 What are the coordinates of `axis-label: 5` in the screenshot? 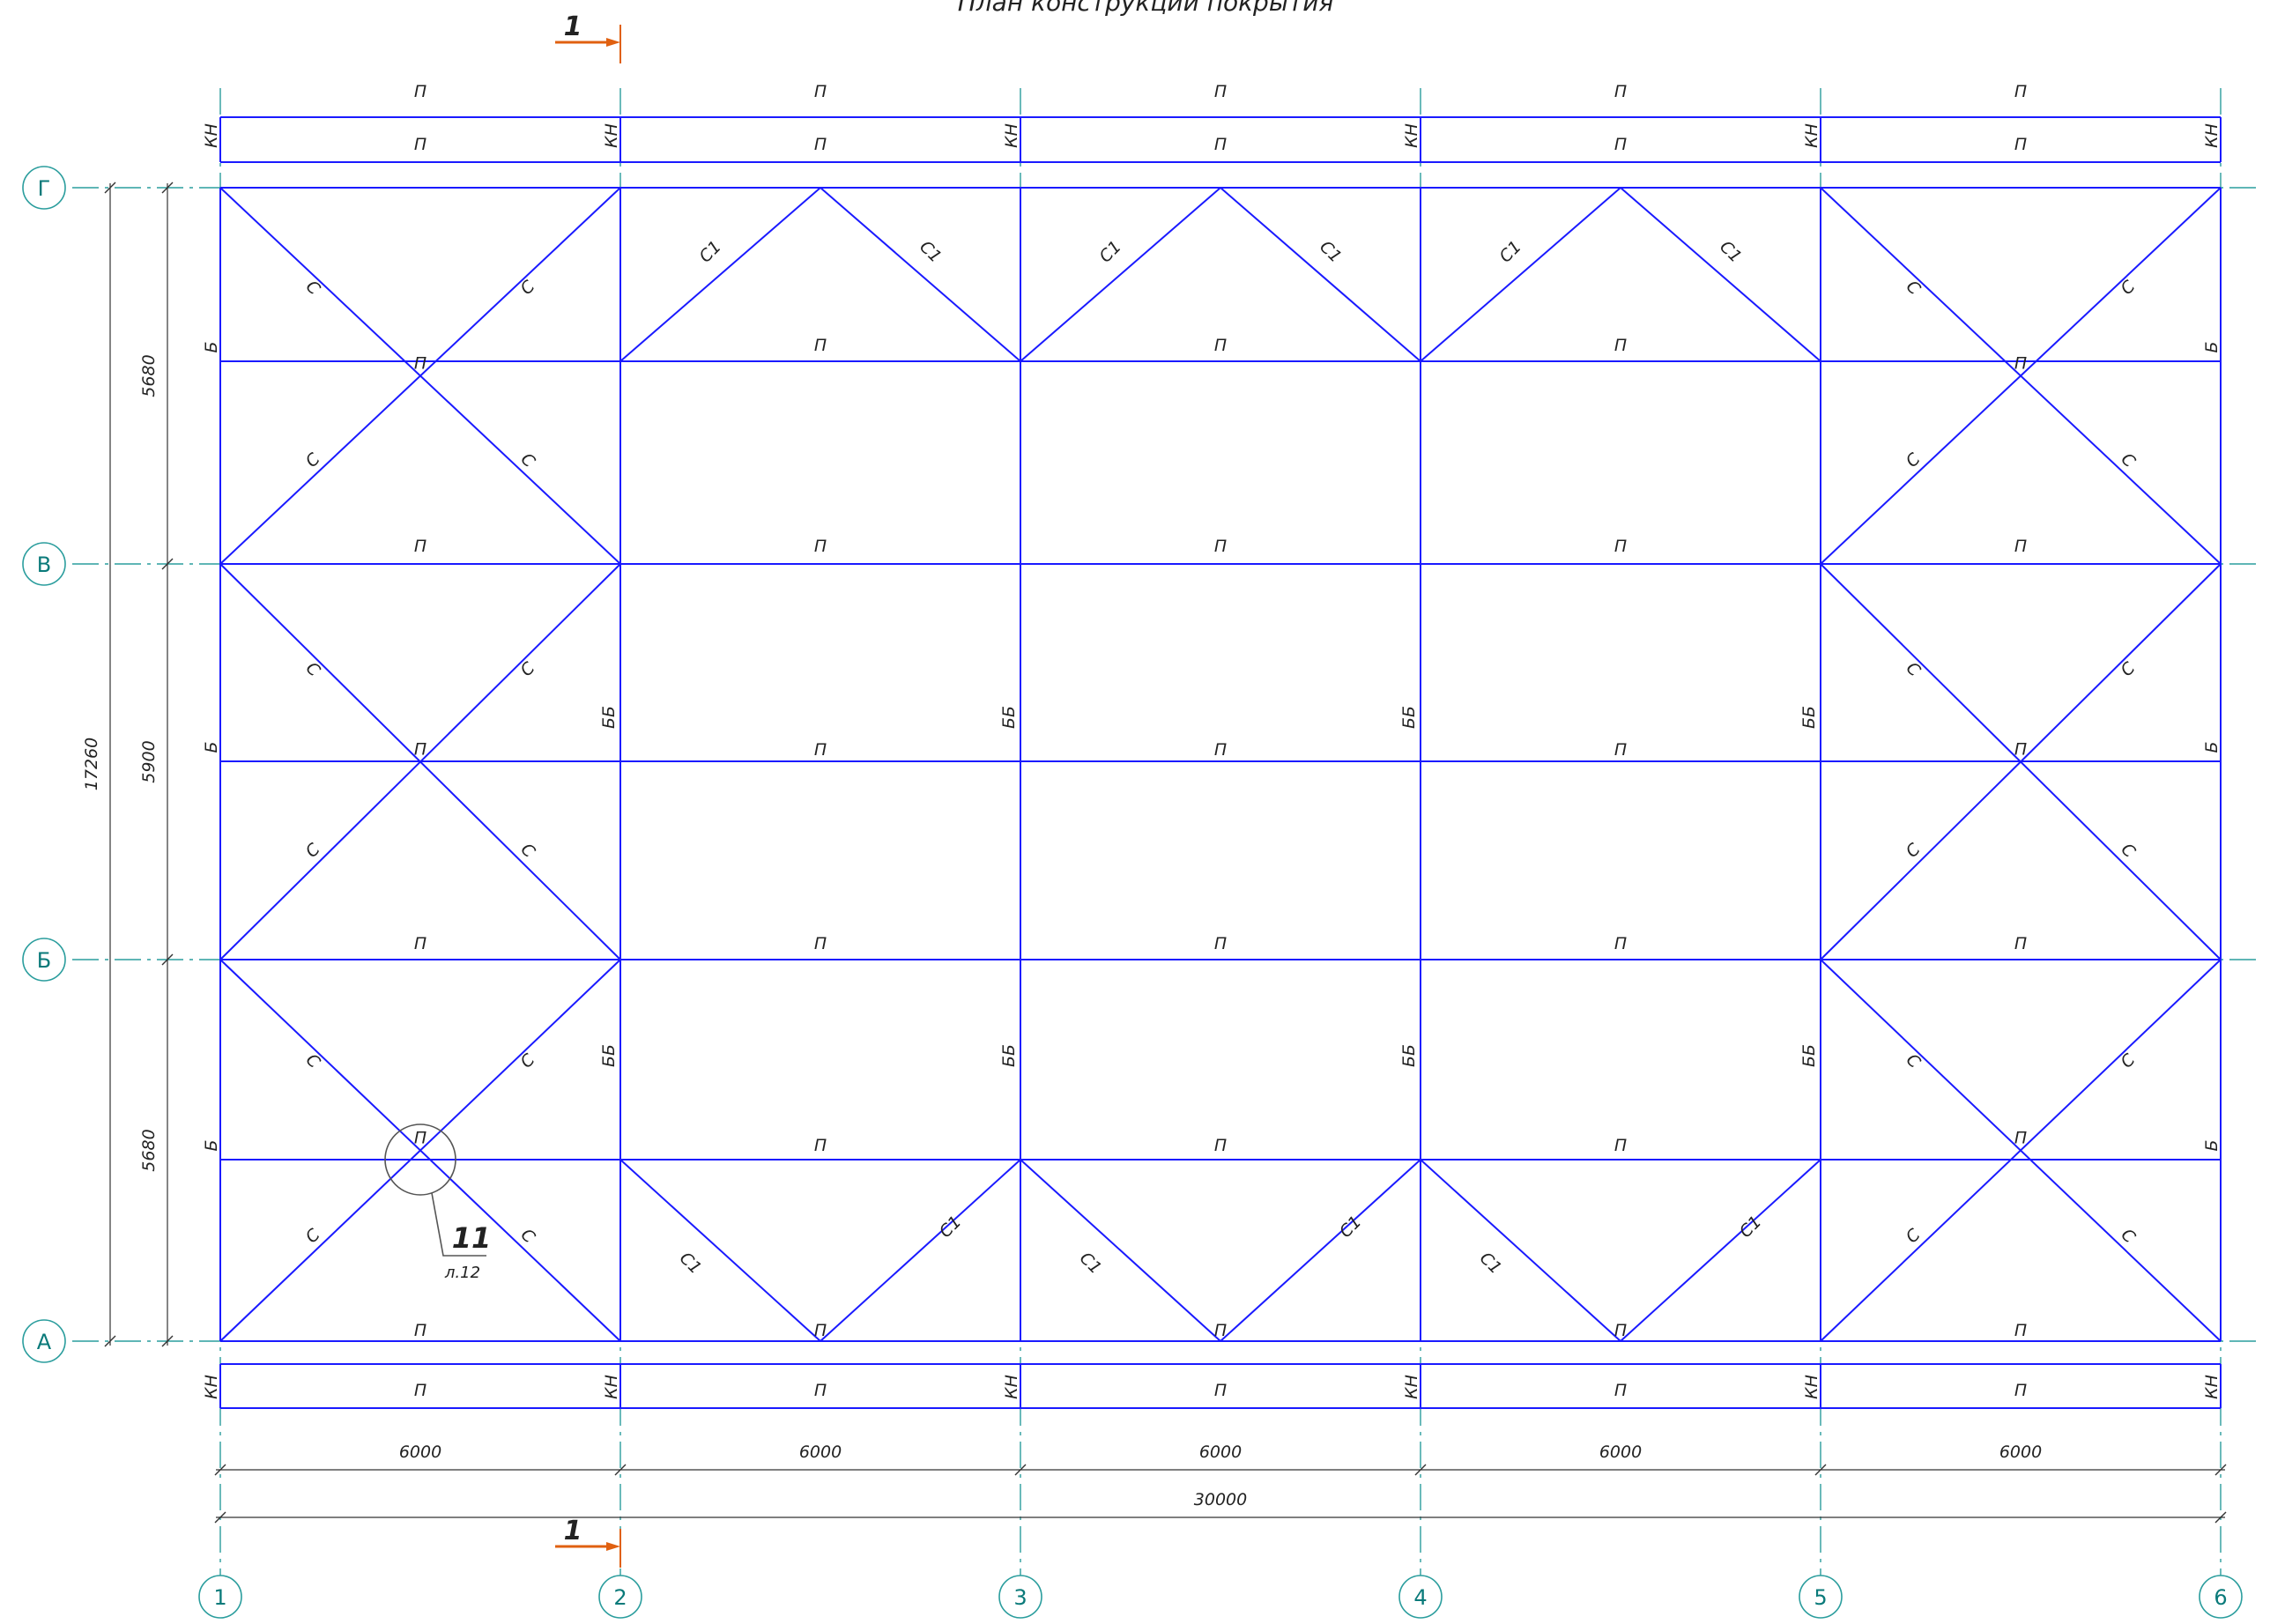 It's located at (1820, 1597).